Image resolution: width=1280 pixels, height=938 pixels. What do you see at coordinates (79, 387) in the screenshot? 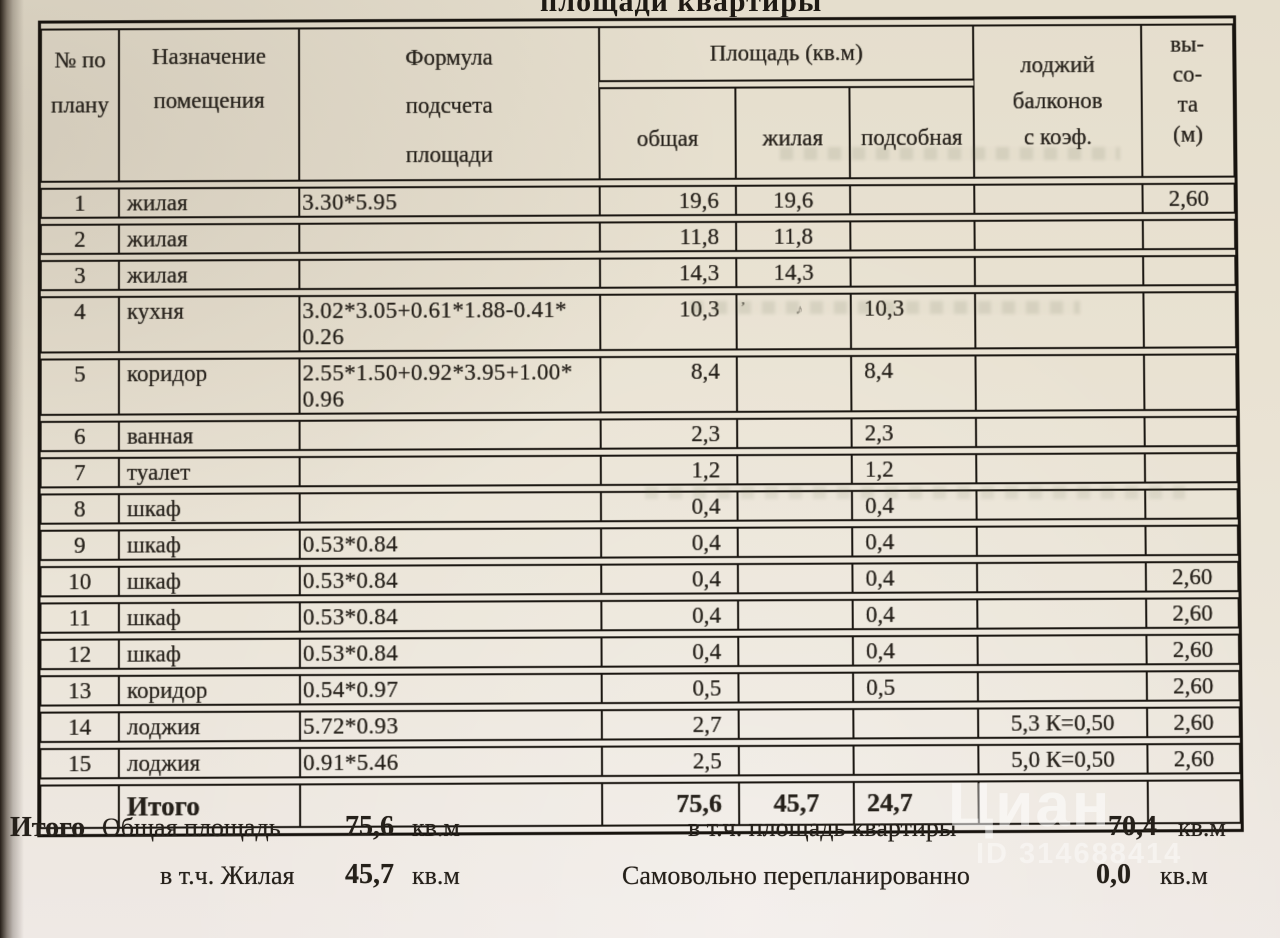
I see `cell-plan-no: 5` at bounding box center [79, 387].